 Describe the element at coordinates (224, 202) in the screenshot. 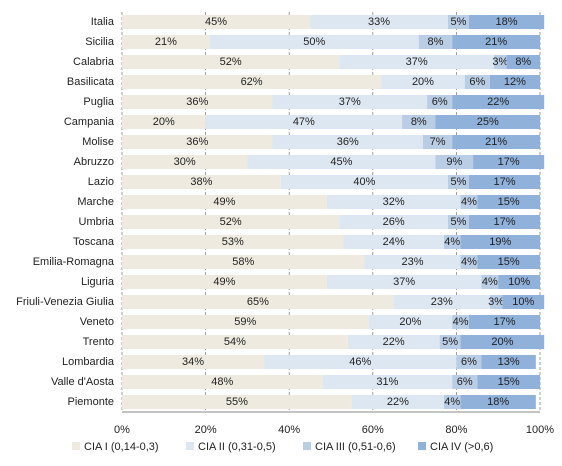

I see `value-label: 49%` at that location.